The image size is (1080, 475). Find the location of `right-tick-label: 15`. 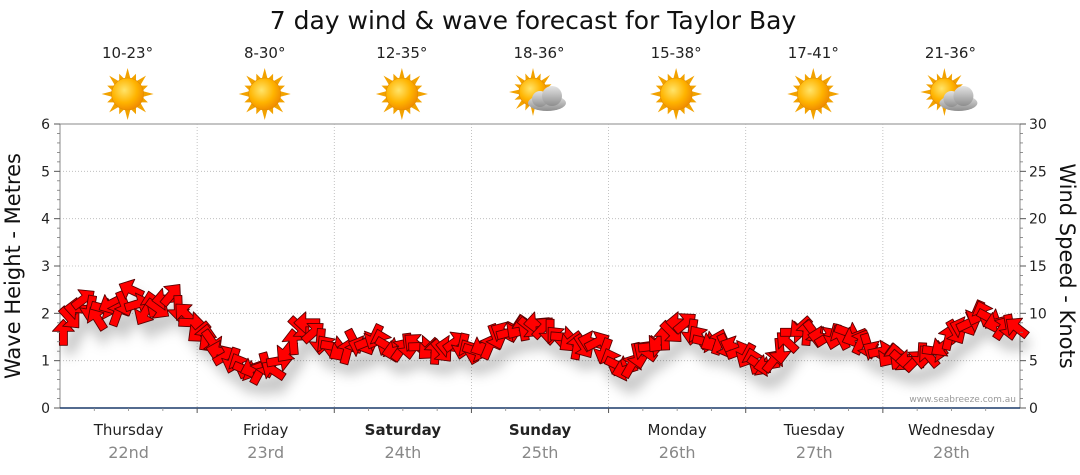

right-tick-label: 15 is located at coordinates (1038, 267).